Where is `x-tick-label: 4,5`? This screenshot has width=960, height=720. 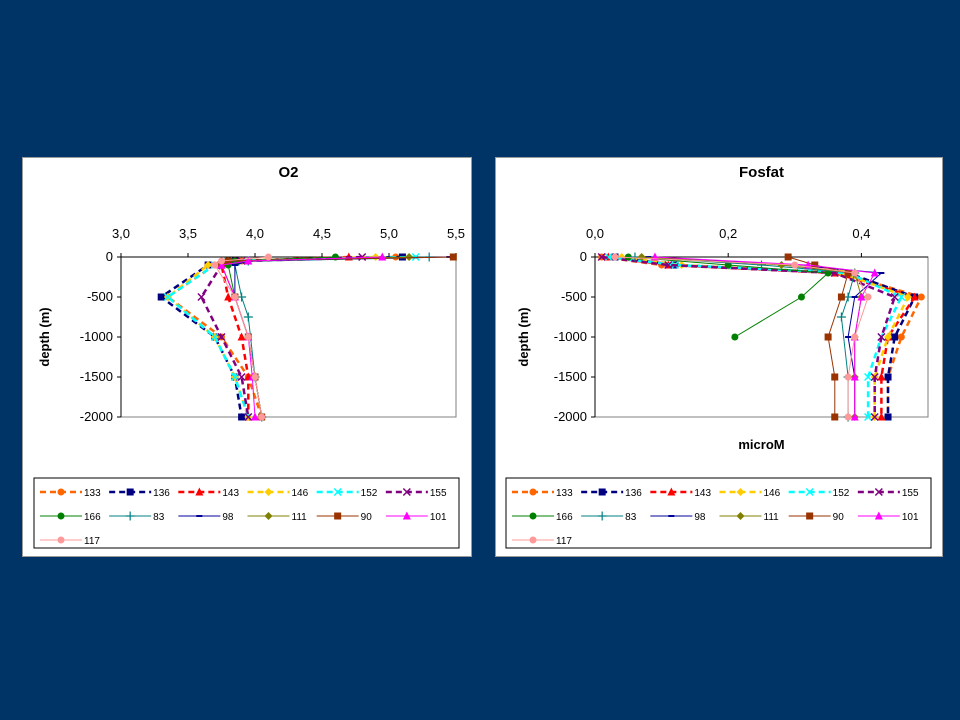
x-tick-label: 4,5 is located at coordinates (322, 233).